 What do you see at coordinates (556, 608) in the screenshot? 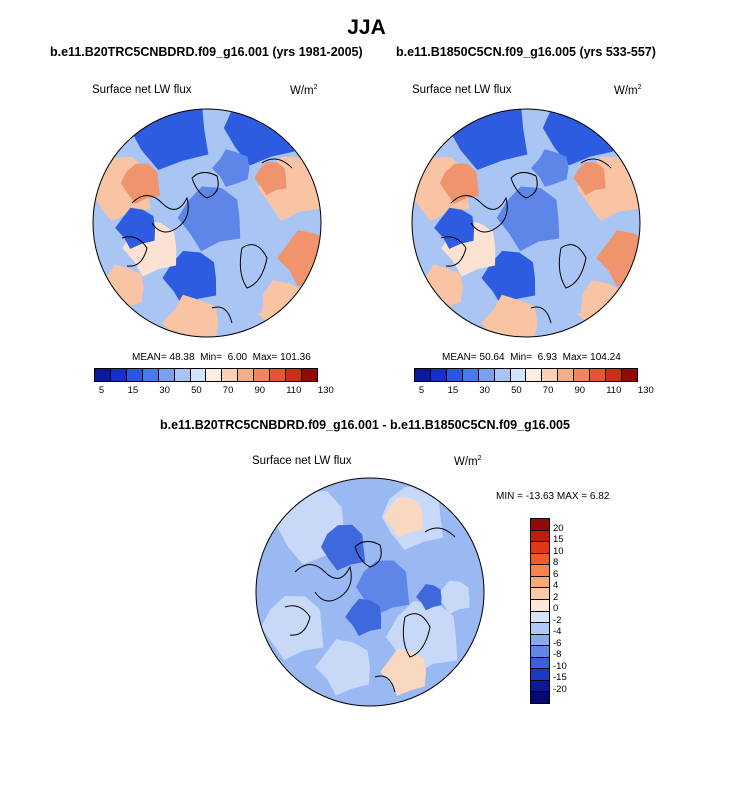
I see `colorbar-tick-label: 0` at bounding box center [556, 608].